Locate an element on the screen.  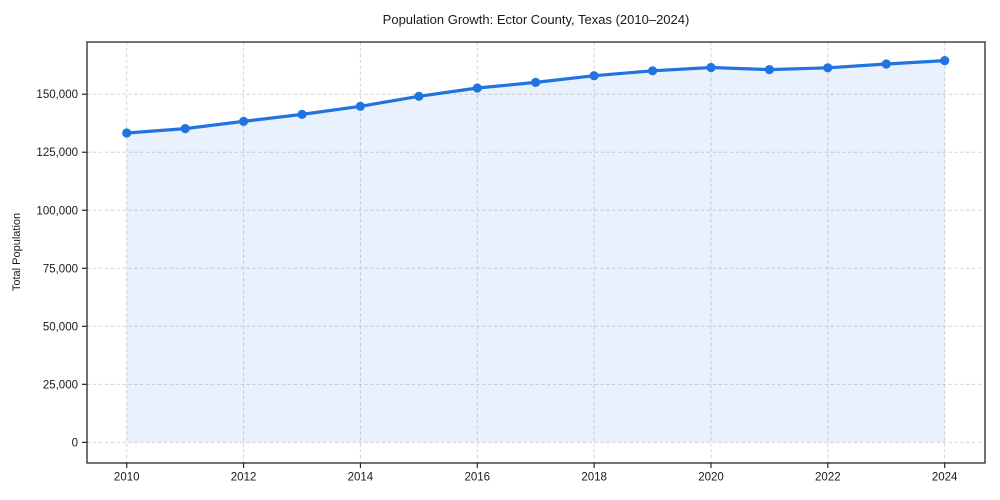
y-axis-tick-label: 0 is located at coordinates (75, 443).